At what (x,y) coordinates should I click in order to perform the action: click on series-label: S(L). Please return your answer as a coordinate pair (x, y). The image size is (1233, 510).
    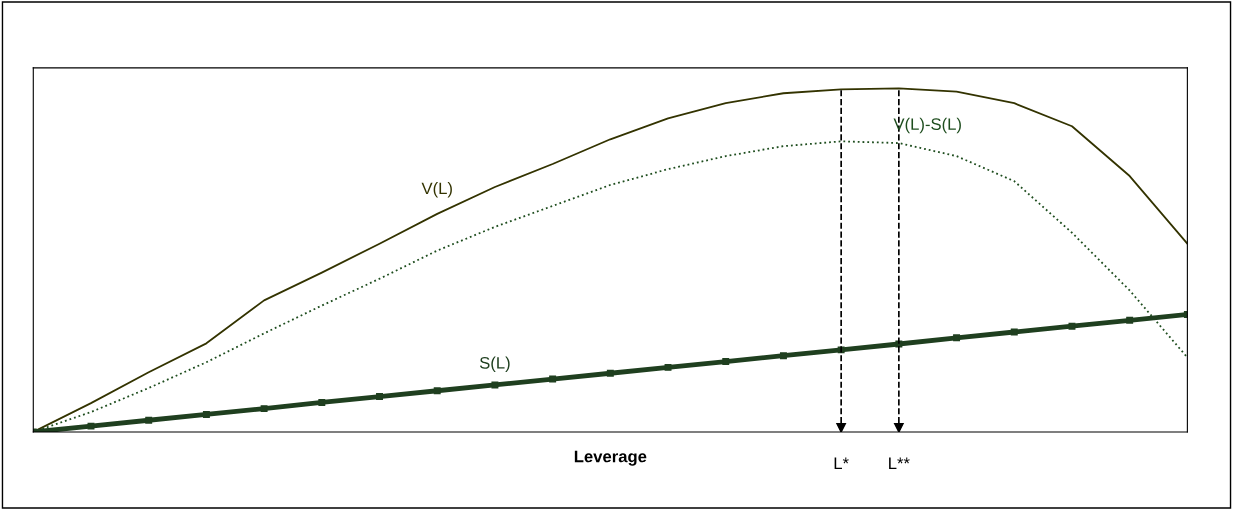
    Looking at the image, I should click on (494, 364).